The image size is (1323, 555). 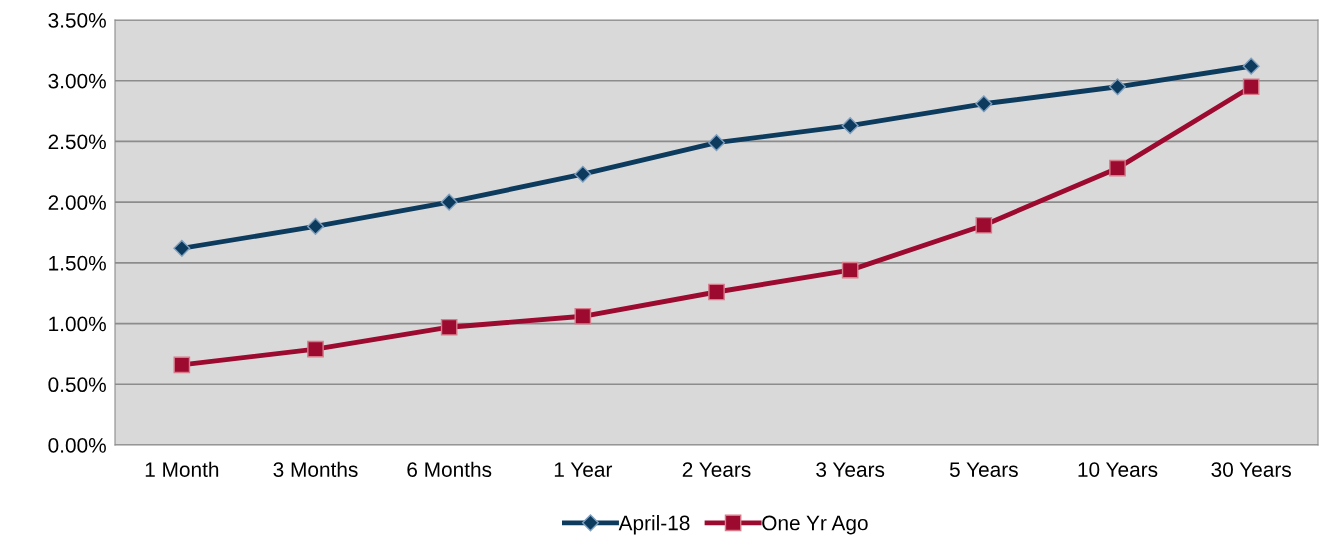 What do you see at coordinates (77, 20) in the screenshot?
I see `y-tick-label: 3.50%` at bounding box center [77, 20].